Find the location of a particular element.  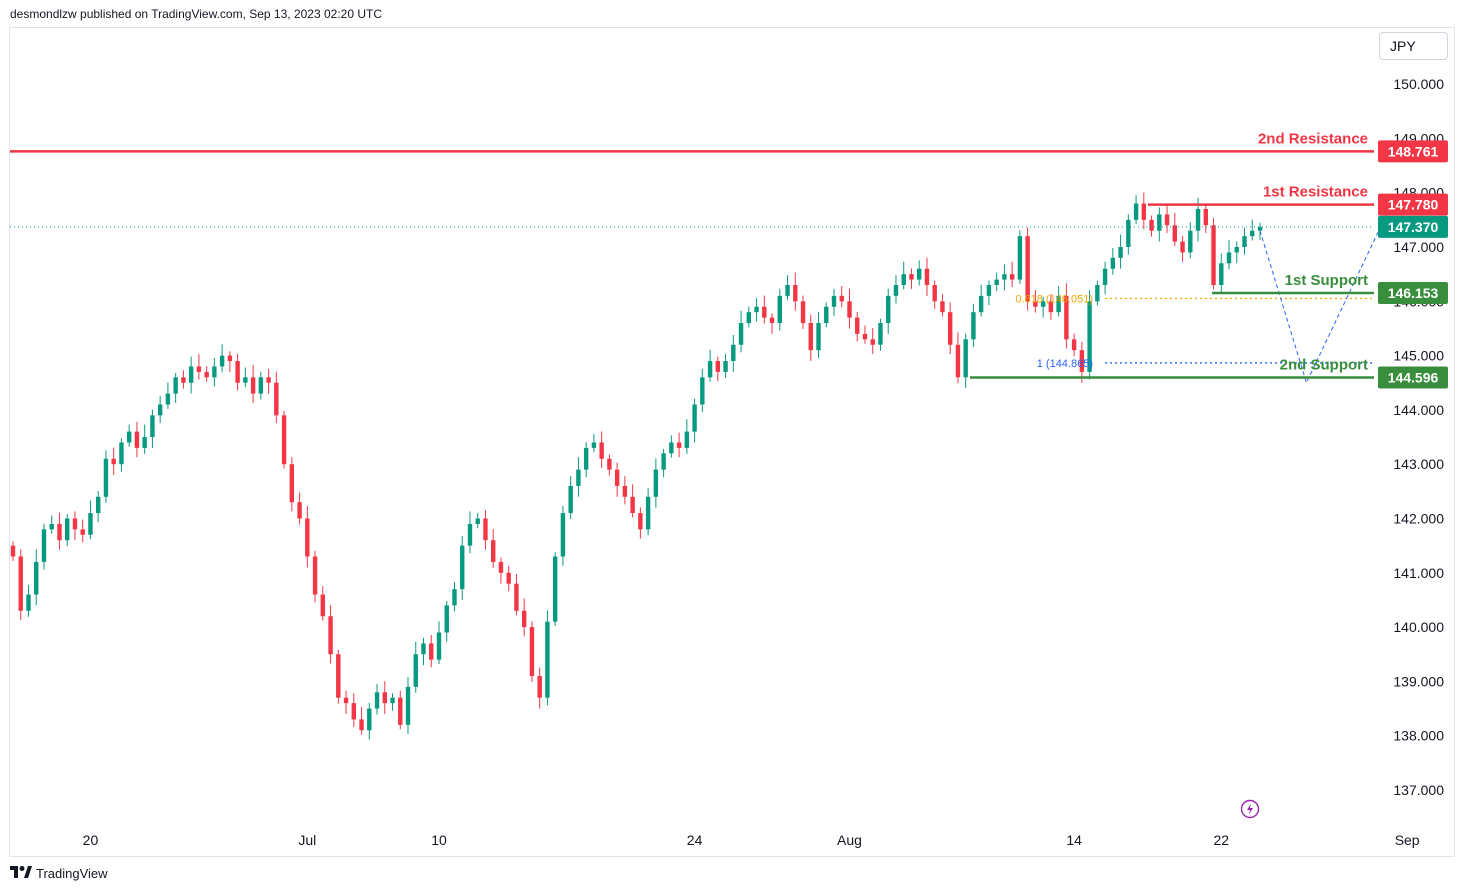

currency-selector-button: JPY is located at coordinates (1413, 46).